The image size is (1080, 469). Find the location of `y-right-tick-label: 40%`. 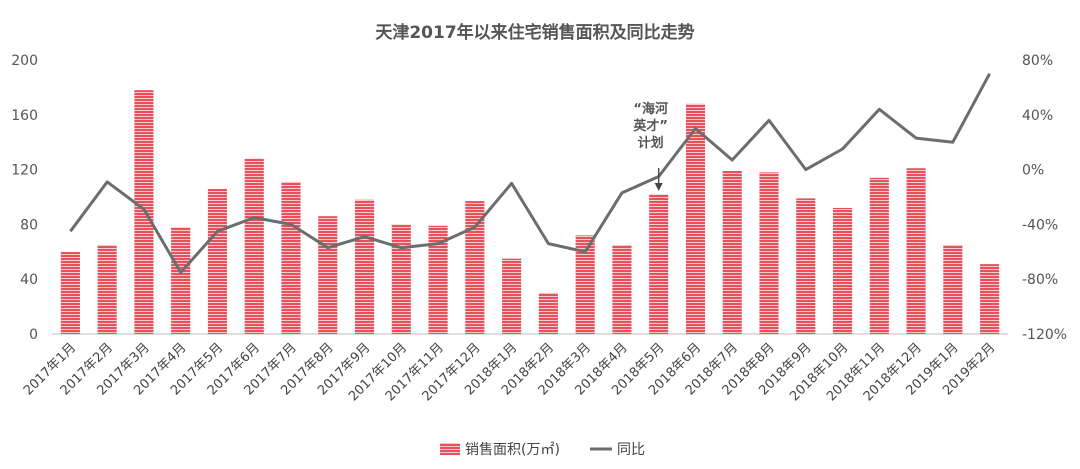

y-right-tick-label: 40% is located at coordinates (1037, 116).